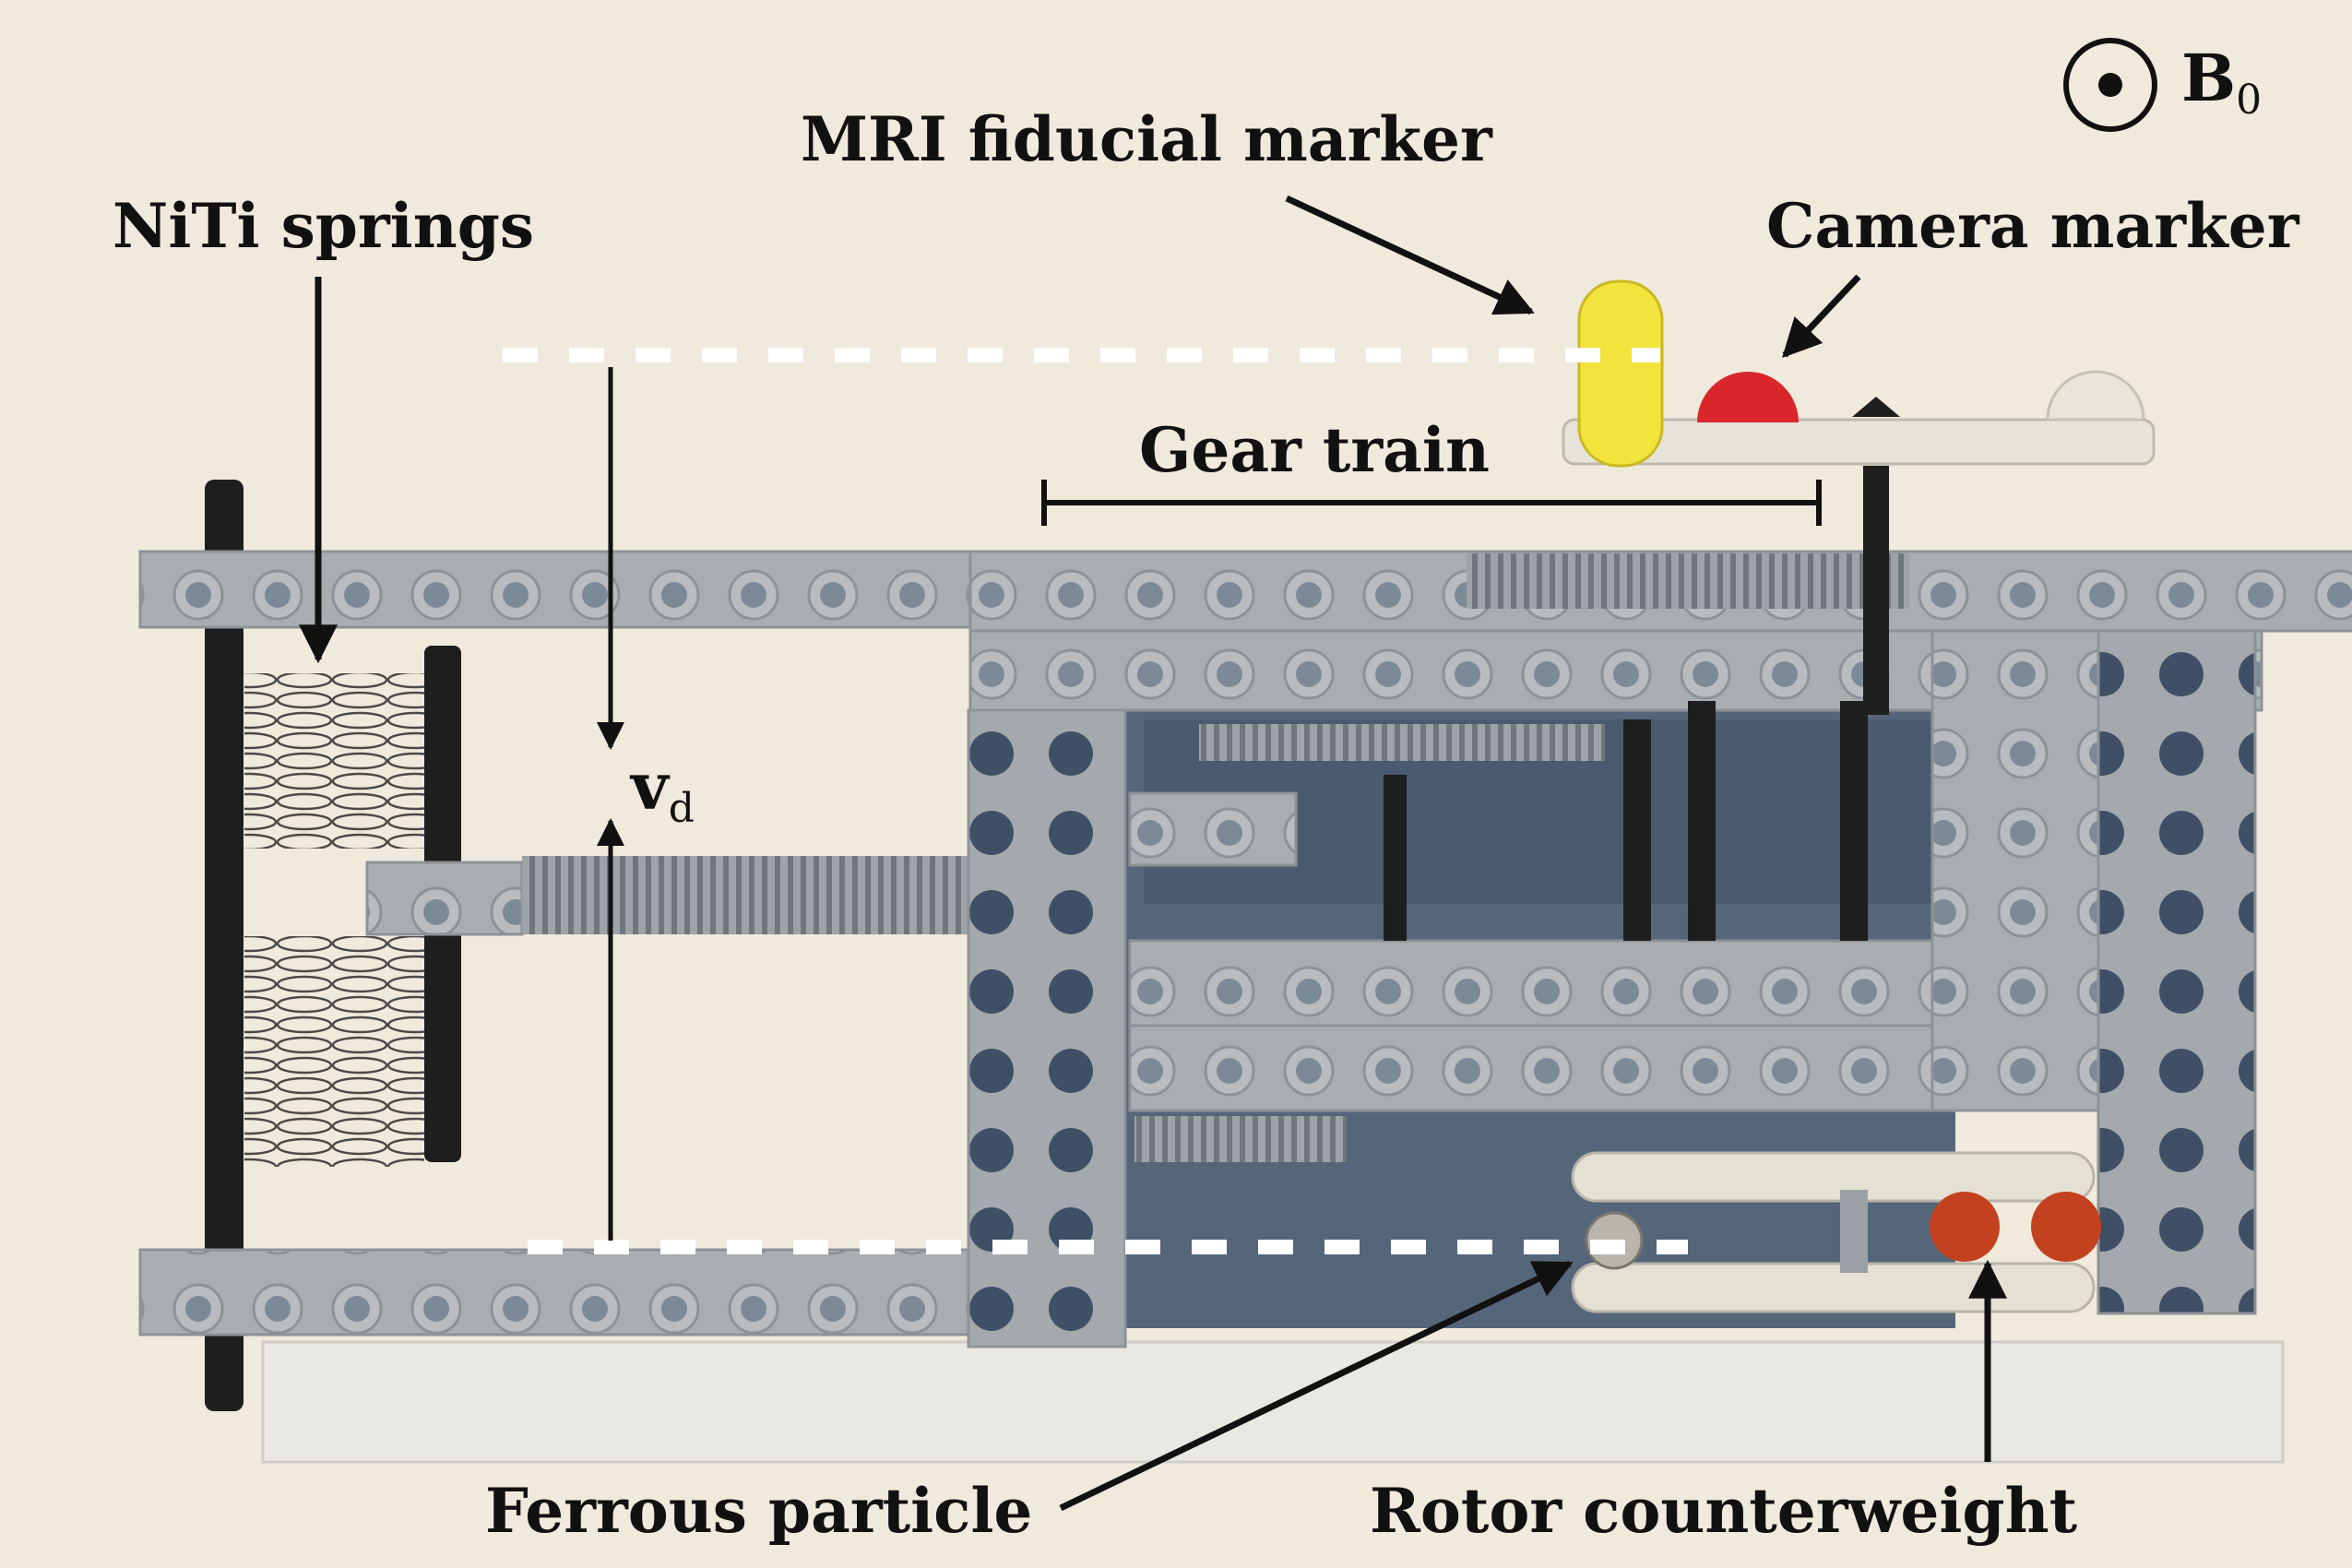  I want to click on internal-gear-upper, so click(1402, 742).